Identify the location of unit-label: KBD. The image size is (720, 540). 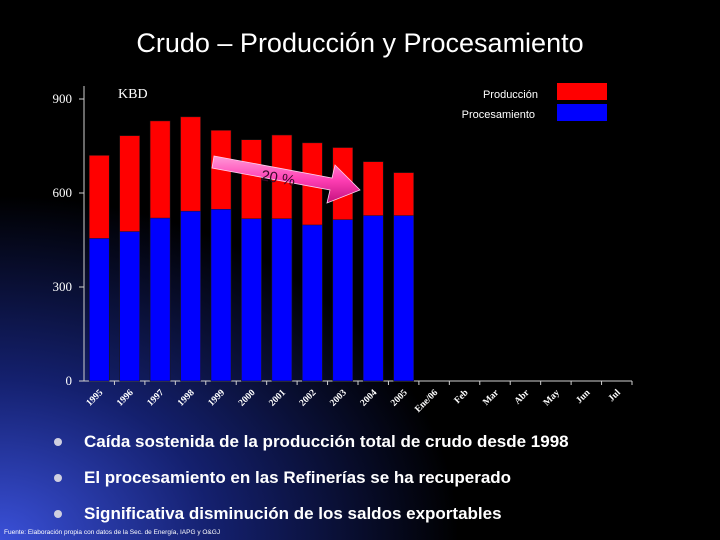
(133, 94).